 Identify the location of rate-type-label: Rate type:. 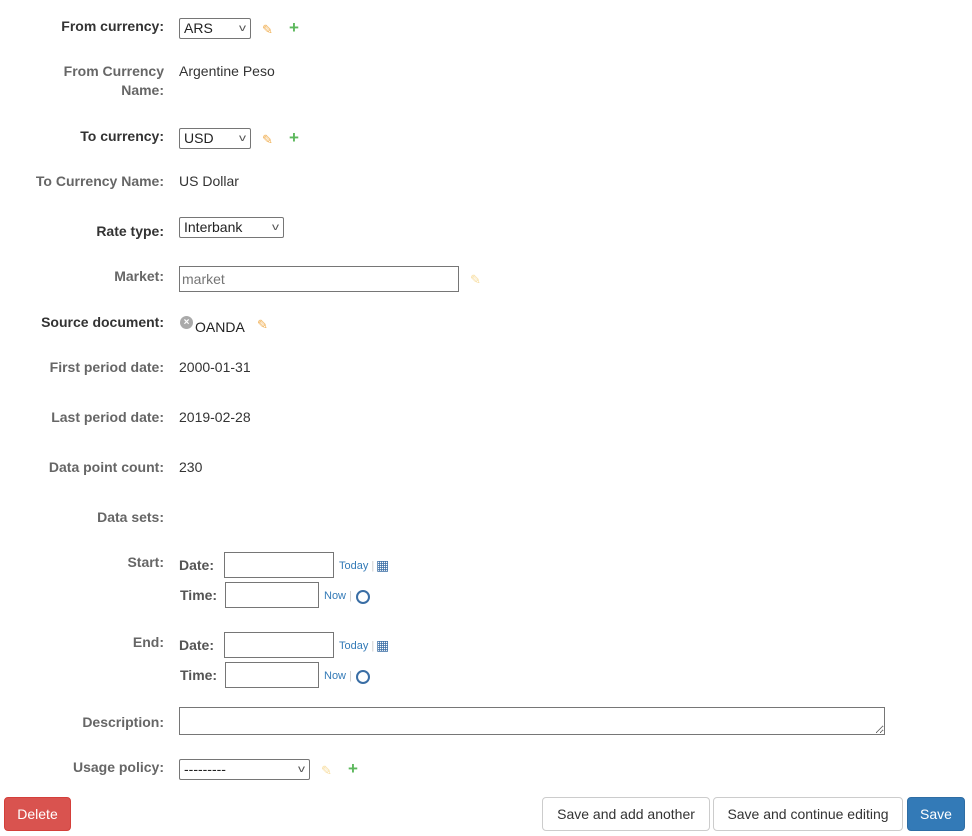
(130, 231).